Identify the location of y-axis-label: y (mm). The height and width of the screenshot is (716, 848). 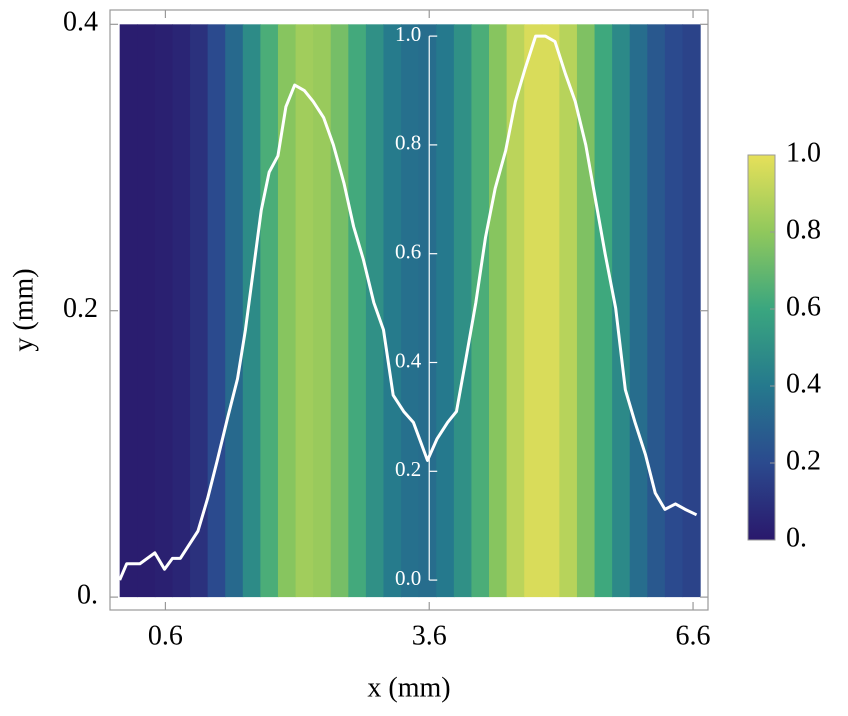
(23, 309).